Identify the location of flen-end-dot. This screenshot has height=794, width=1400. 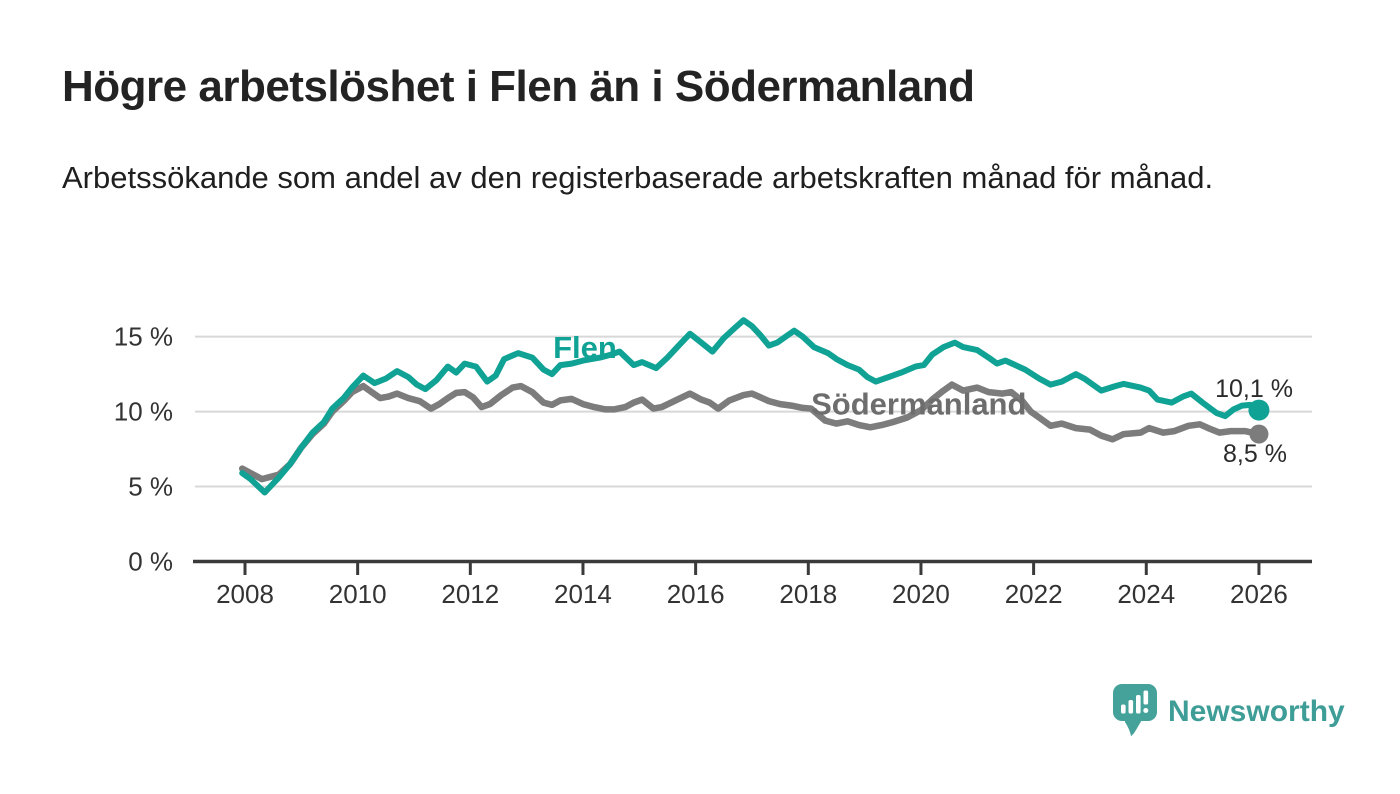
(1259, 410).